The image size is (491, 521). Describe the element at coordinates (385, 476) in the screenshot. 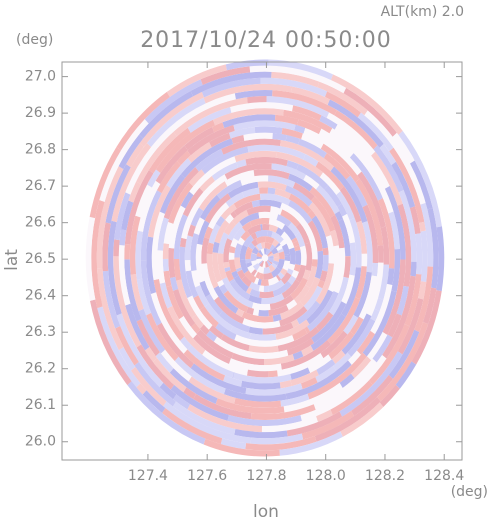

I see `x-tick-label: 128.2` at that location.